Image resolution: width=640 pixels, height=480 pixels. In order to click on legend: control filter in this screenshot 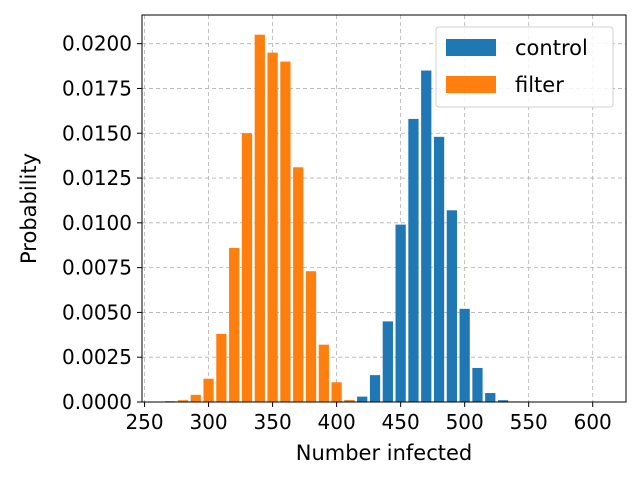, I will do `click(524, 67)`.